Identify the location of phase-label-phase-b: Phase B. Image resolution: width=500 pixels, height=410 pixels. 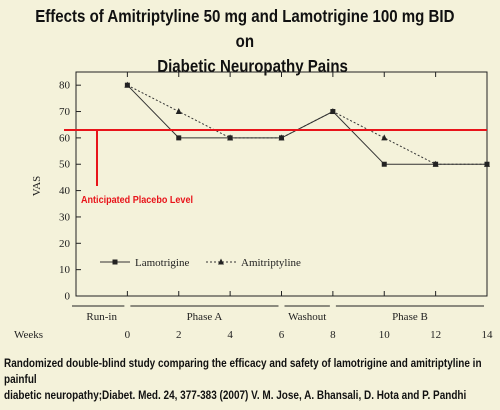
(410, 317).